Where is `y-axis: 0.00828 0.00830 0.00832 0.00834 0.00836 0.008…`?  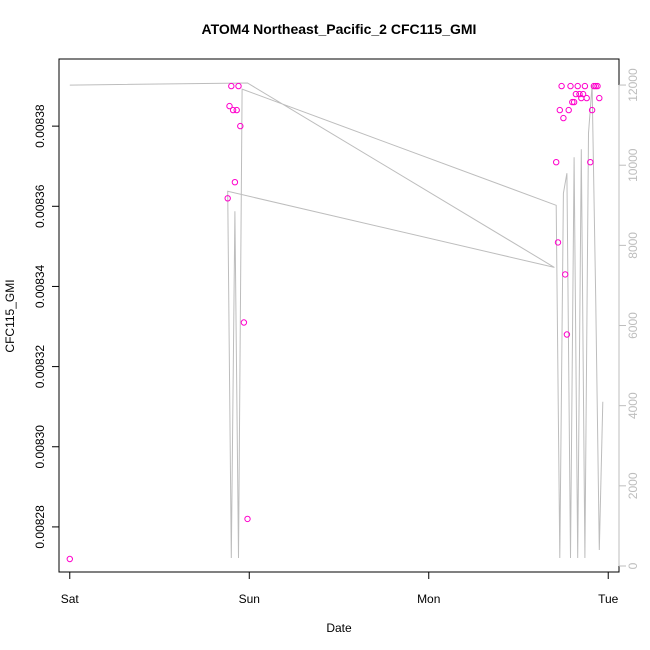
y-axis: 0.00828 0.00830 0.00832 0.00834 0.00836 0.008… is located at coordinates (46, 326).